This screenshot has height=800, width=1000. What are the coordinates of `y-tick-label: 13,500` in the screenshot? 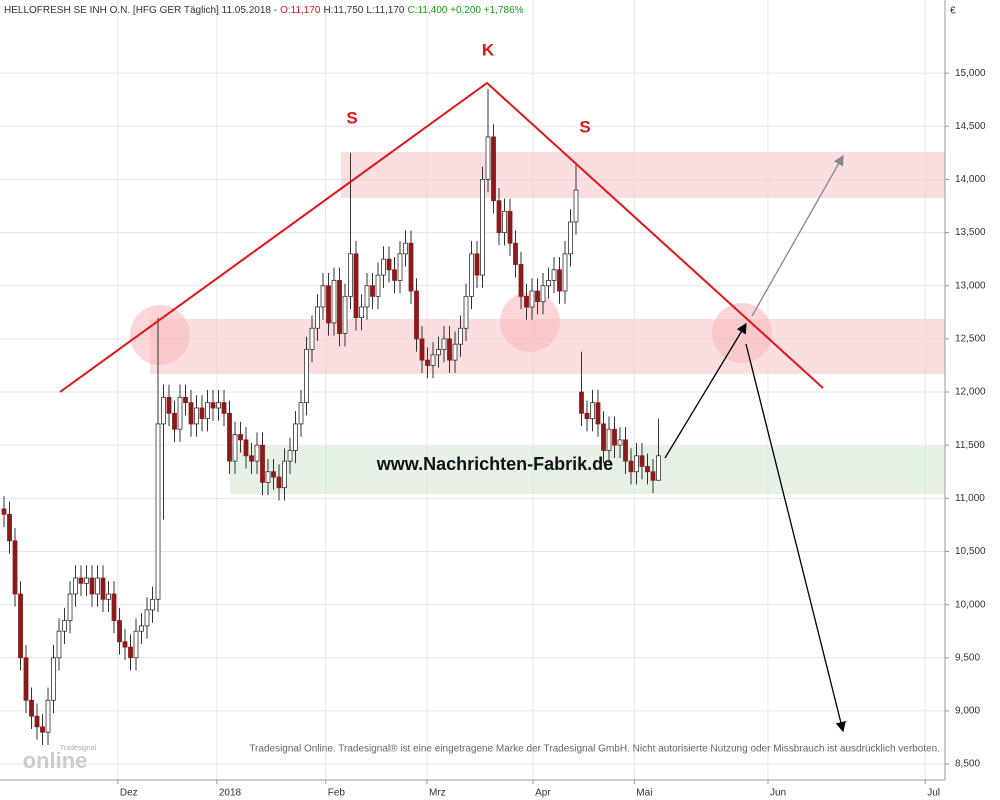 It's located at (970, 232).